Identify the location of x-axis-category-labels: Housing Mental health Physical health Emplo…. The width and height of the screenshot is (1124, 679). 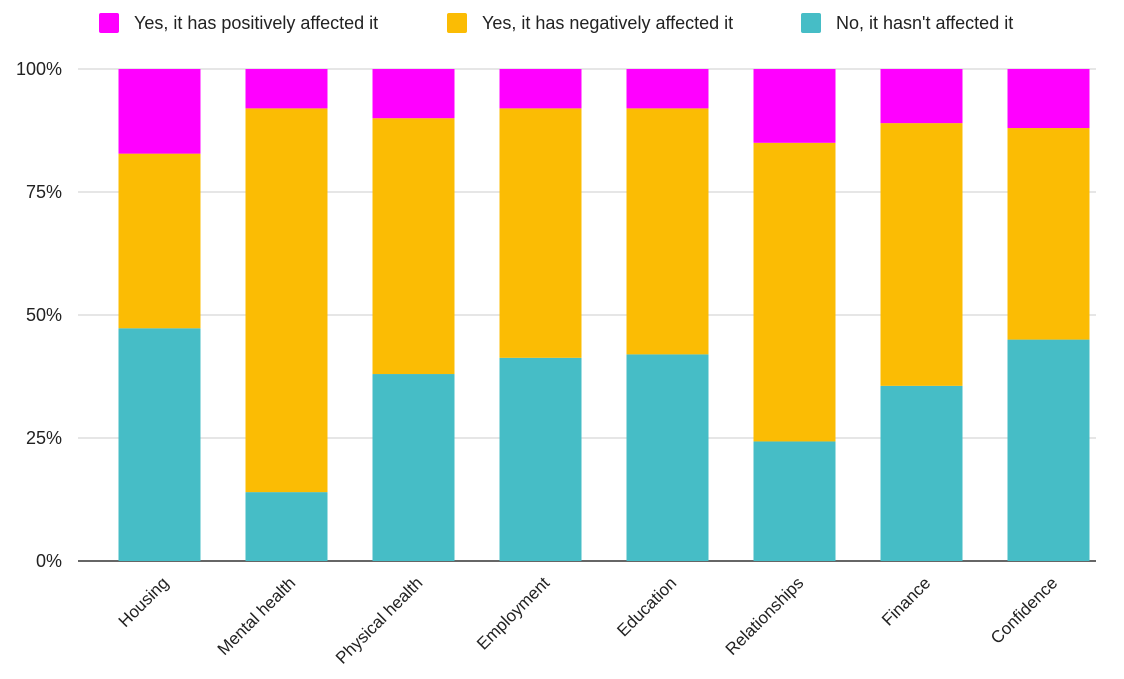
(588, 620).